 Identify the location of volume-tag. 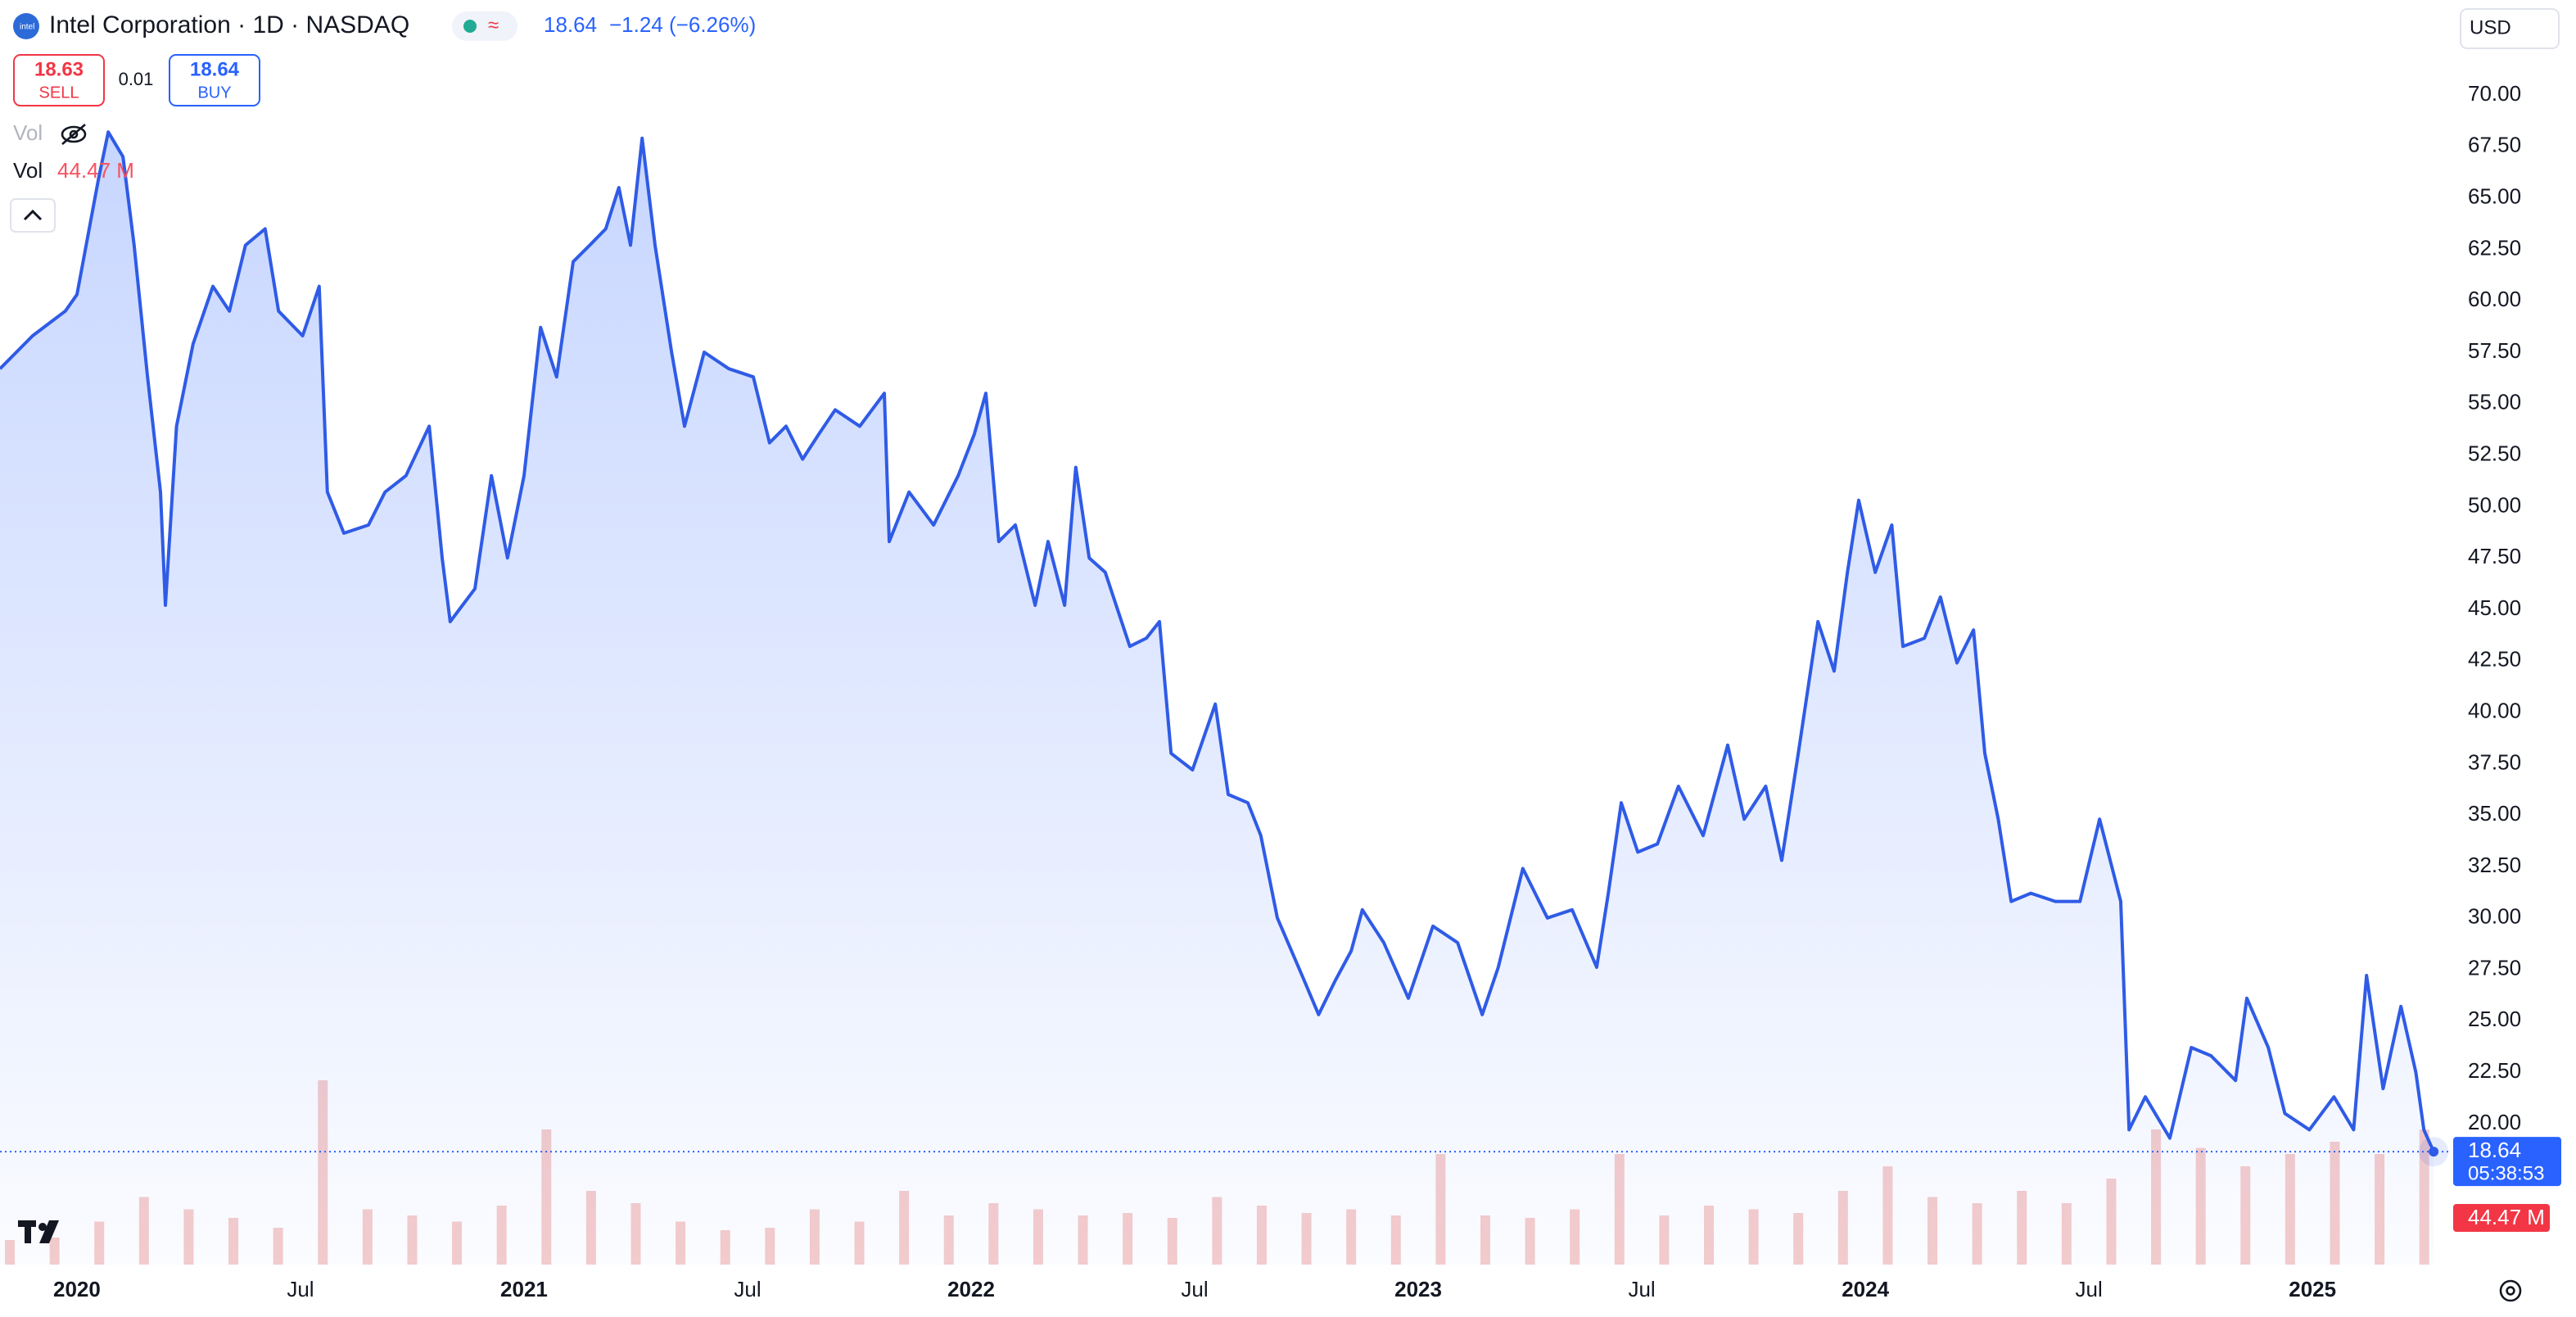
(2501, 1218).